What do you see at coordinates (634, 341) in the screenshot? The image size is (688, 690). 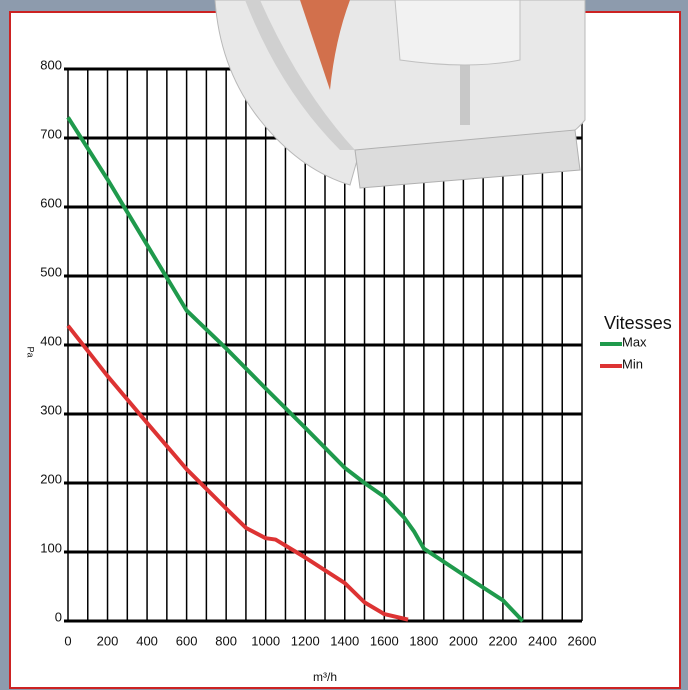 I see `legend-label: Max` at bounding box center [634, 341].